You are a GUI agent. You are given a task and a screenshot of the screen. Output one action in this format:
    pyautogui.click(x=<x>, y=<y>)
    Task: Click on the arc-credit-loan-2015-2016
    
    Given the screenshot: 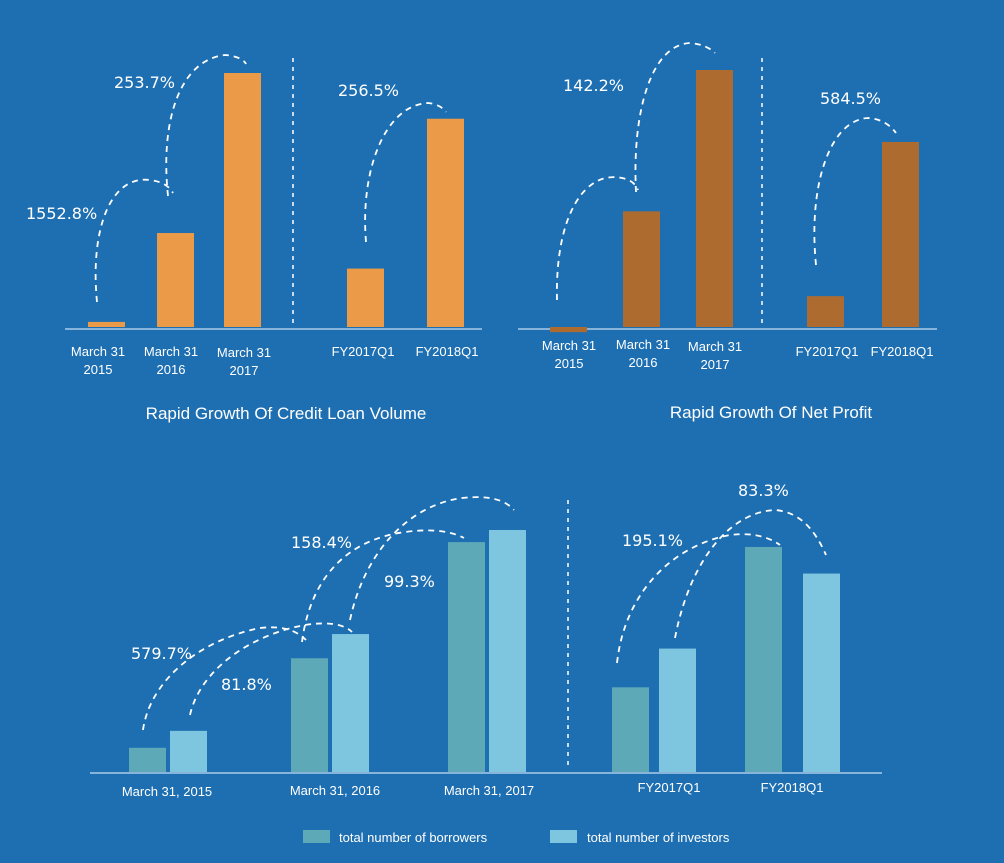 What is the action you would take?
    pyautogui.click(x=134, y=240)
    